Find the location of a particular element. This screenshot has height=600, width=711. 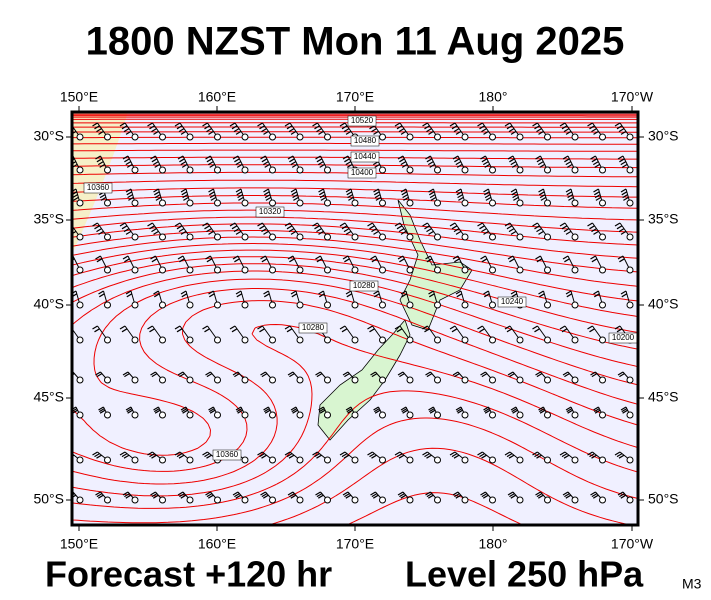

forecast-label: Forecast +120 hr is located at coordinates (188, 574).